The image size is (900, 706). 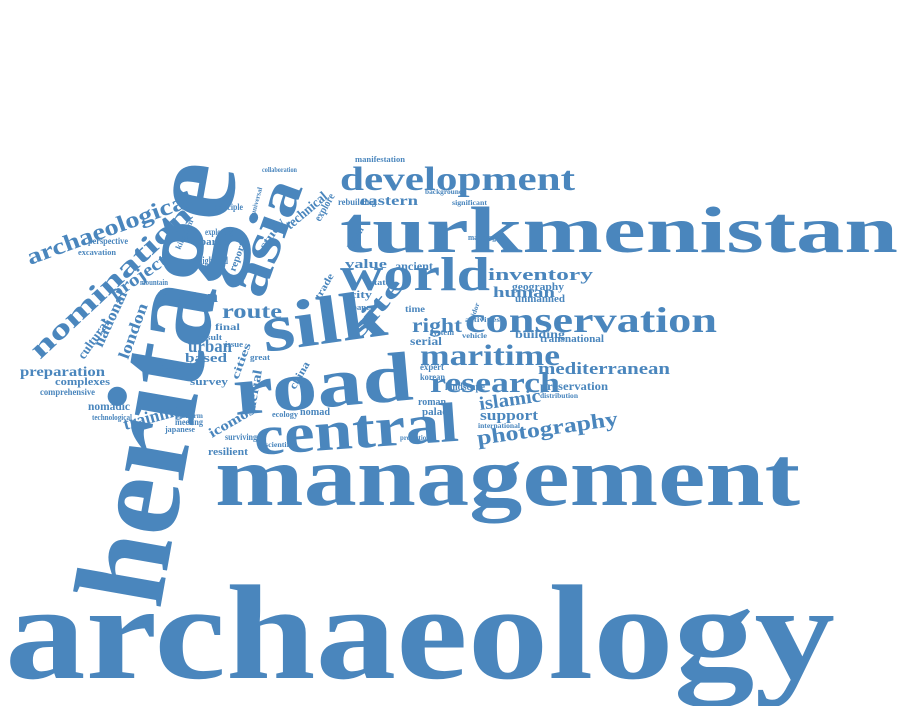 What do you see at coordinates (442, 332) in the screenshot?
I see `word-system: system` at bounding box center [442, 332].